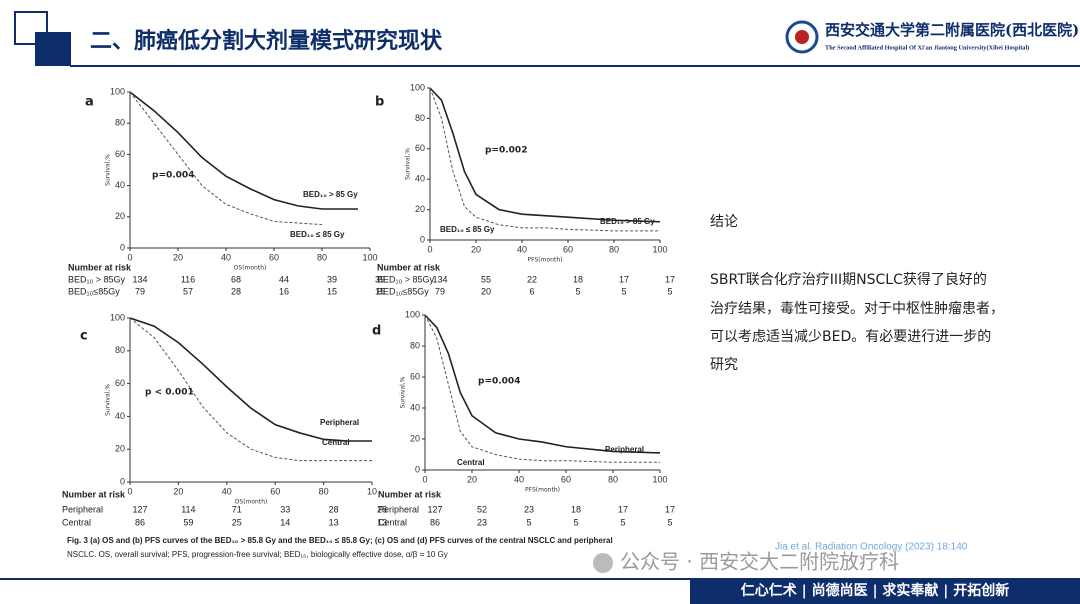  What do you see at coordinates (850, 337) in the screenshot?
I see `conclusion-line: 可以考虑适当减少BED。有必要进行进一步的` at bounding box center [850, 337].